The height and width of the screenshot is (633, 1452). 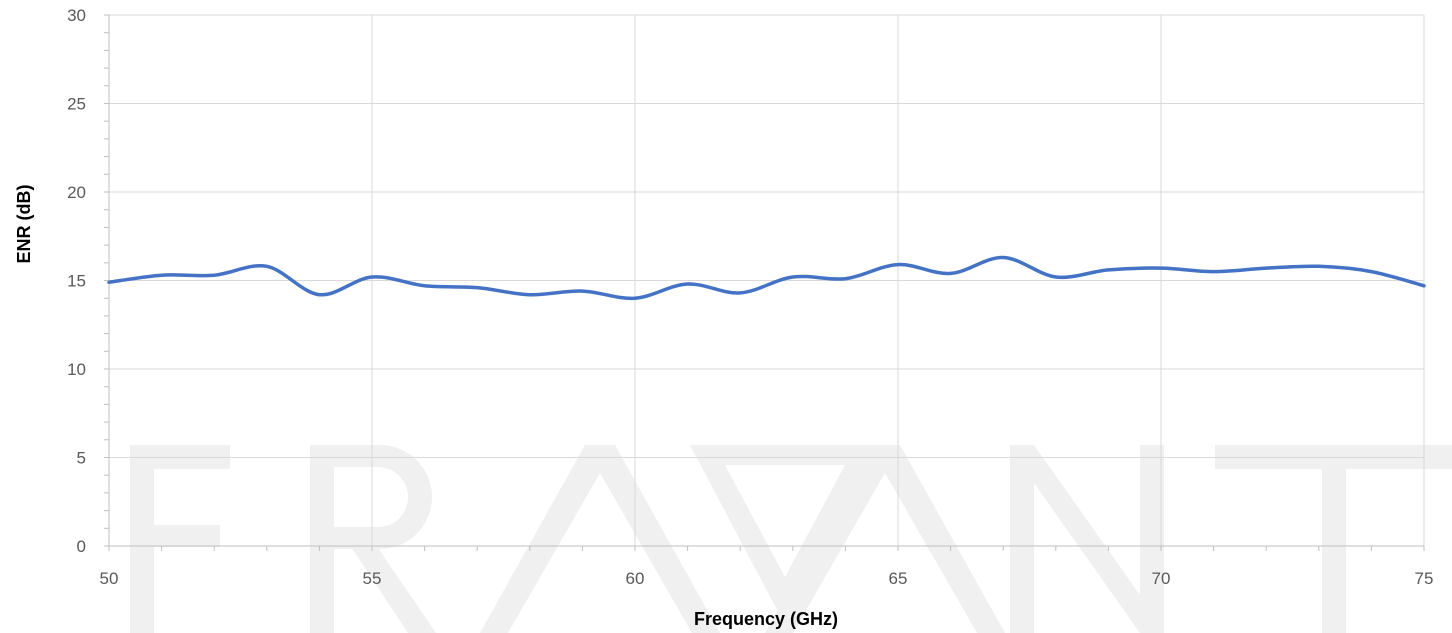 What do you see at coordinates (766, 619) in the screenshot?
I see `x-axis-title: Frequency (GHz)` at bounding box center [766, 619].